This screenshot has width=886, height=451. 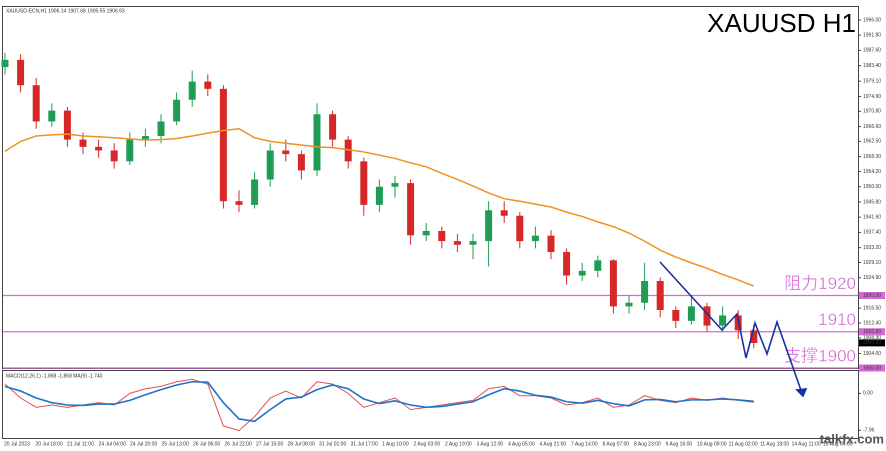 What do you see at coordinates (332, 444) in the screenshot?
I see `x-tick-label: 31 Jul 01:00` at bounding box center [332, 444].